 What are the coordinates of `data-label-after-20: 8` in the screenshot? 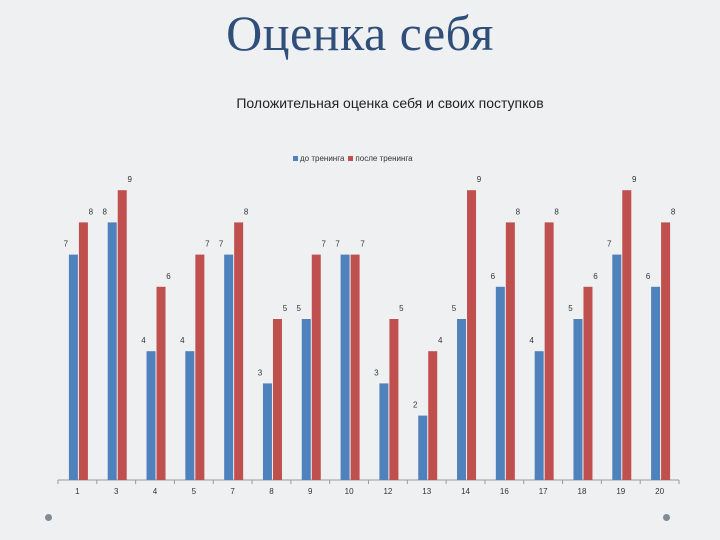 It's located at (673, 211).